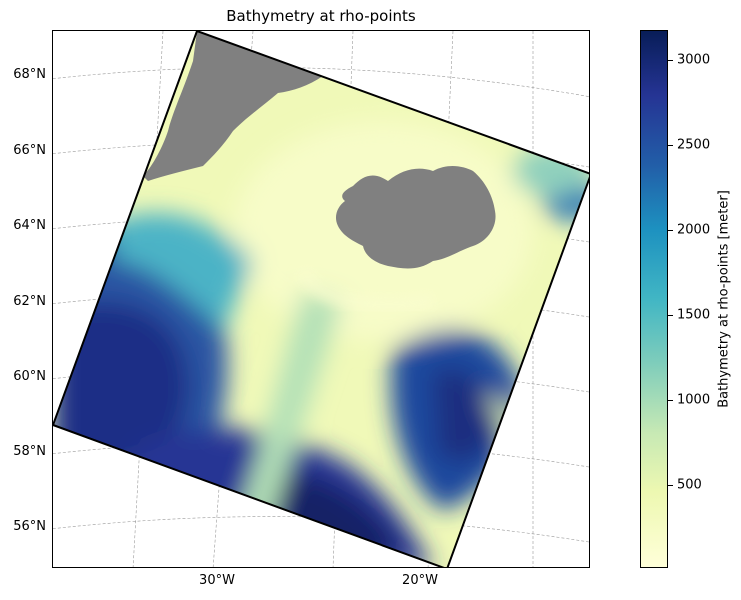 This screenshot has width=741, height=600. What do you see at coordinates (654, 299) in the screenshot?
I see `colorbar` at bounding box center [654, 299].